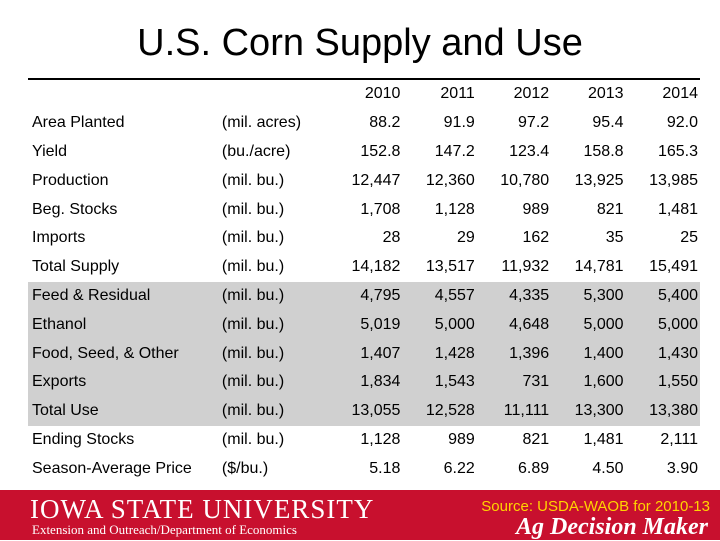 The width and height of the screenshot is (720, 541). Describe the element at coordinates (603, 439) in the screenshot. I see `table-cell: 1,481` at that location.